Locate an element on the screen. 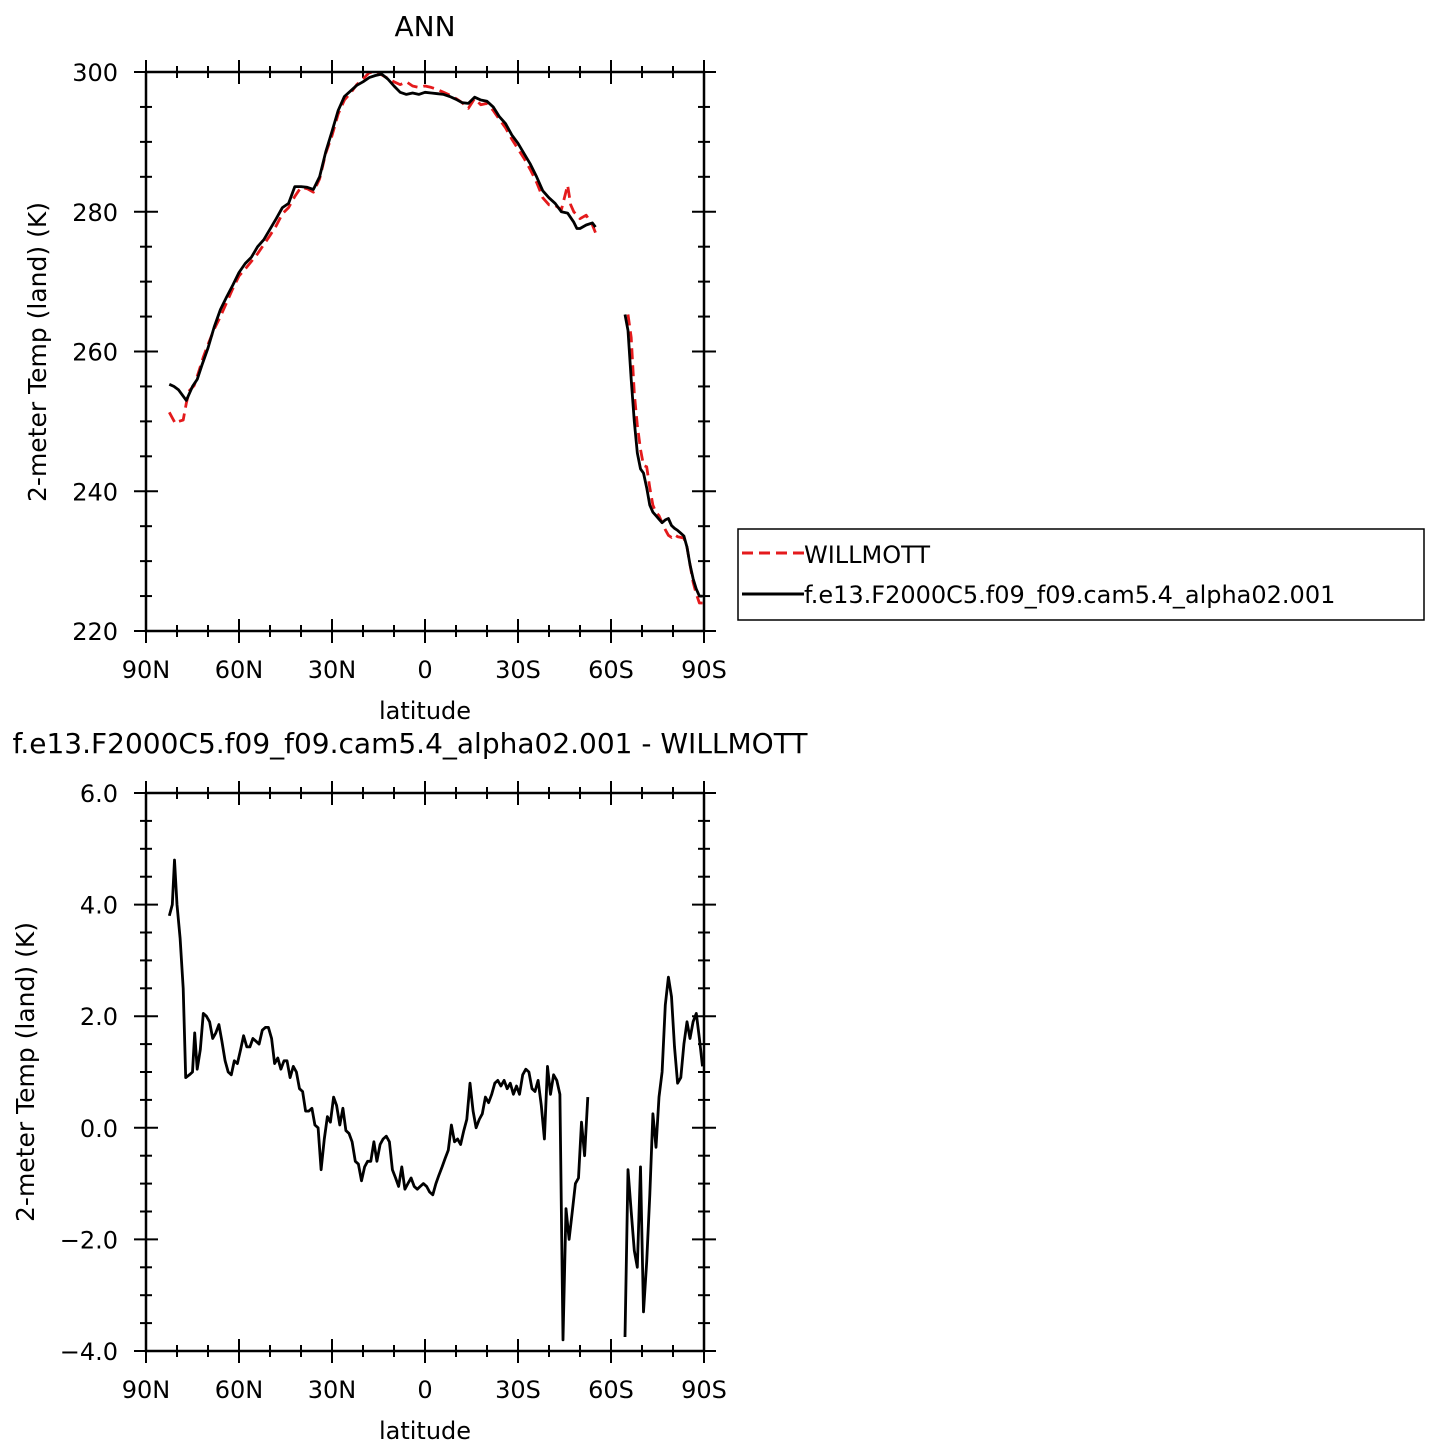 The width and height of the screenshot is (1449, 1452). y-tick-label: 220 is located at coordinates (95, 632).